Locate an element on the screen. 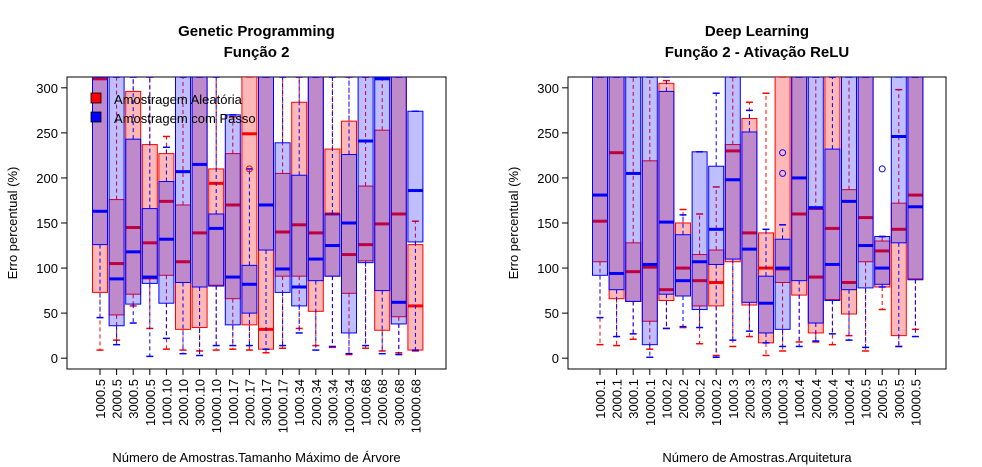  gp-y-tick-label: 0 is located at coordinates (54, 358).